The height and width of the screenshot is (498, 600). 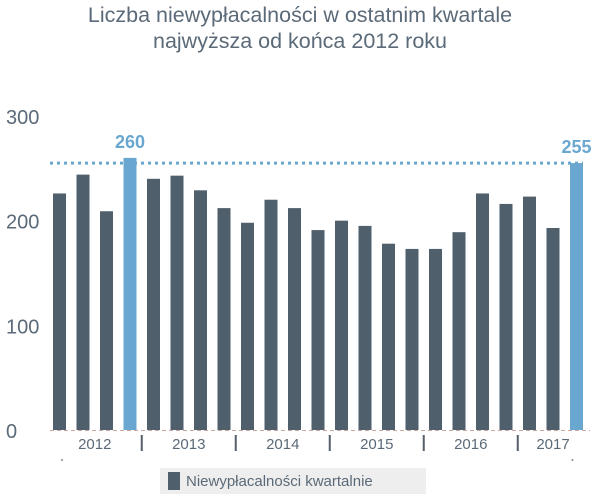 What do you see at coordinates (470, 444) in the screenshot?
I see `x-year-label: 2016` at bounding box center [470, 444].